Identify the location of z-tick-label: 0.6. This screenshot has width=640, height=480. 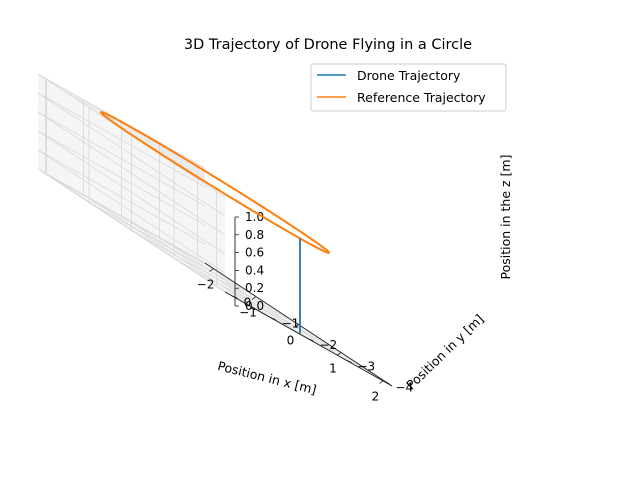
(254, 253).